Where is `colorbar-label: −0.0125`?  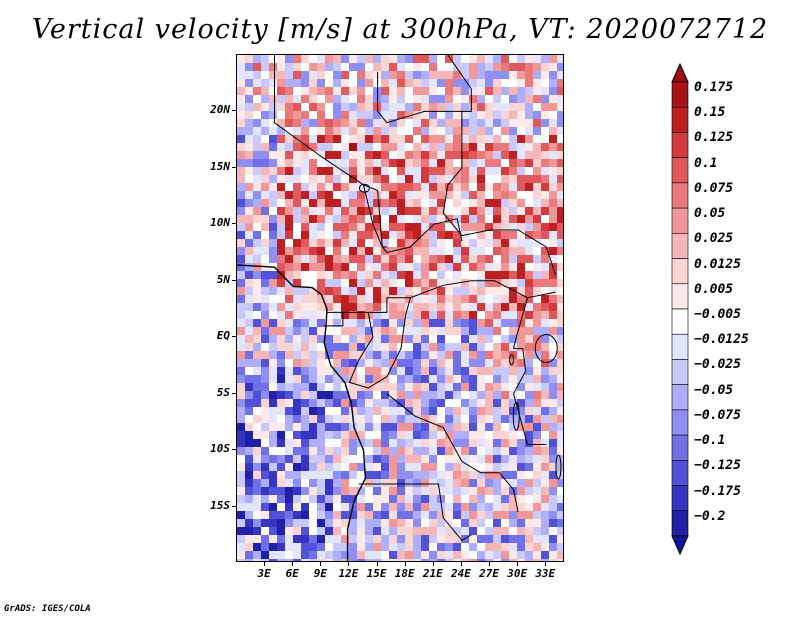 colorbar-label: −0.0125 is located at coordinates (721, 340).